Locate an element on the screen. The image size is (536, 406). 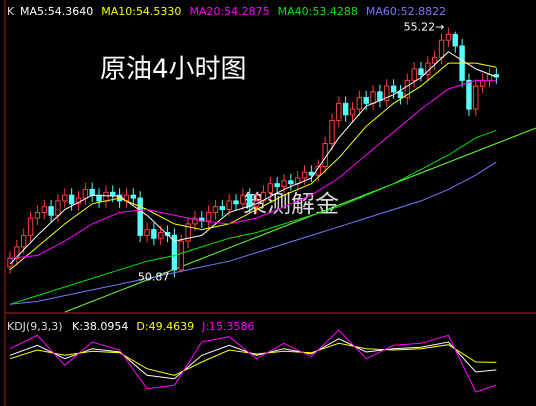
legend-entry: MA20:54.2875 is located at coordinates (229, 11).